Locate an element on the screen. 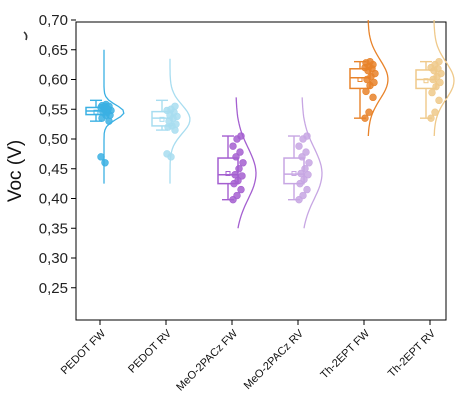 The height and width of the screenshot is (403, 468). x-tick-label: PEDOT FW is located at coordinates (84, 352).